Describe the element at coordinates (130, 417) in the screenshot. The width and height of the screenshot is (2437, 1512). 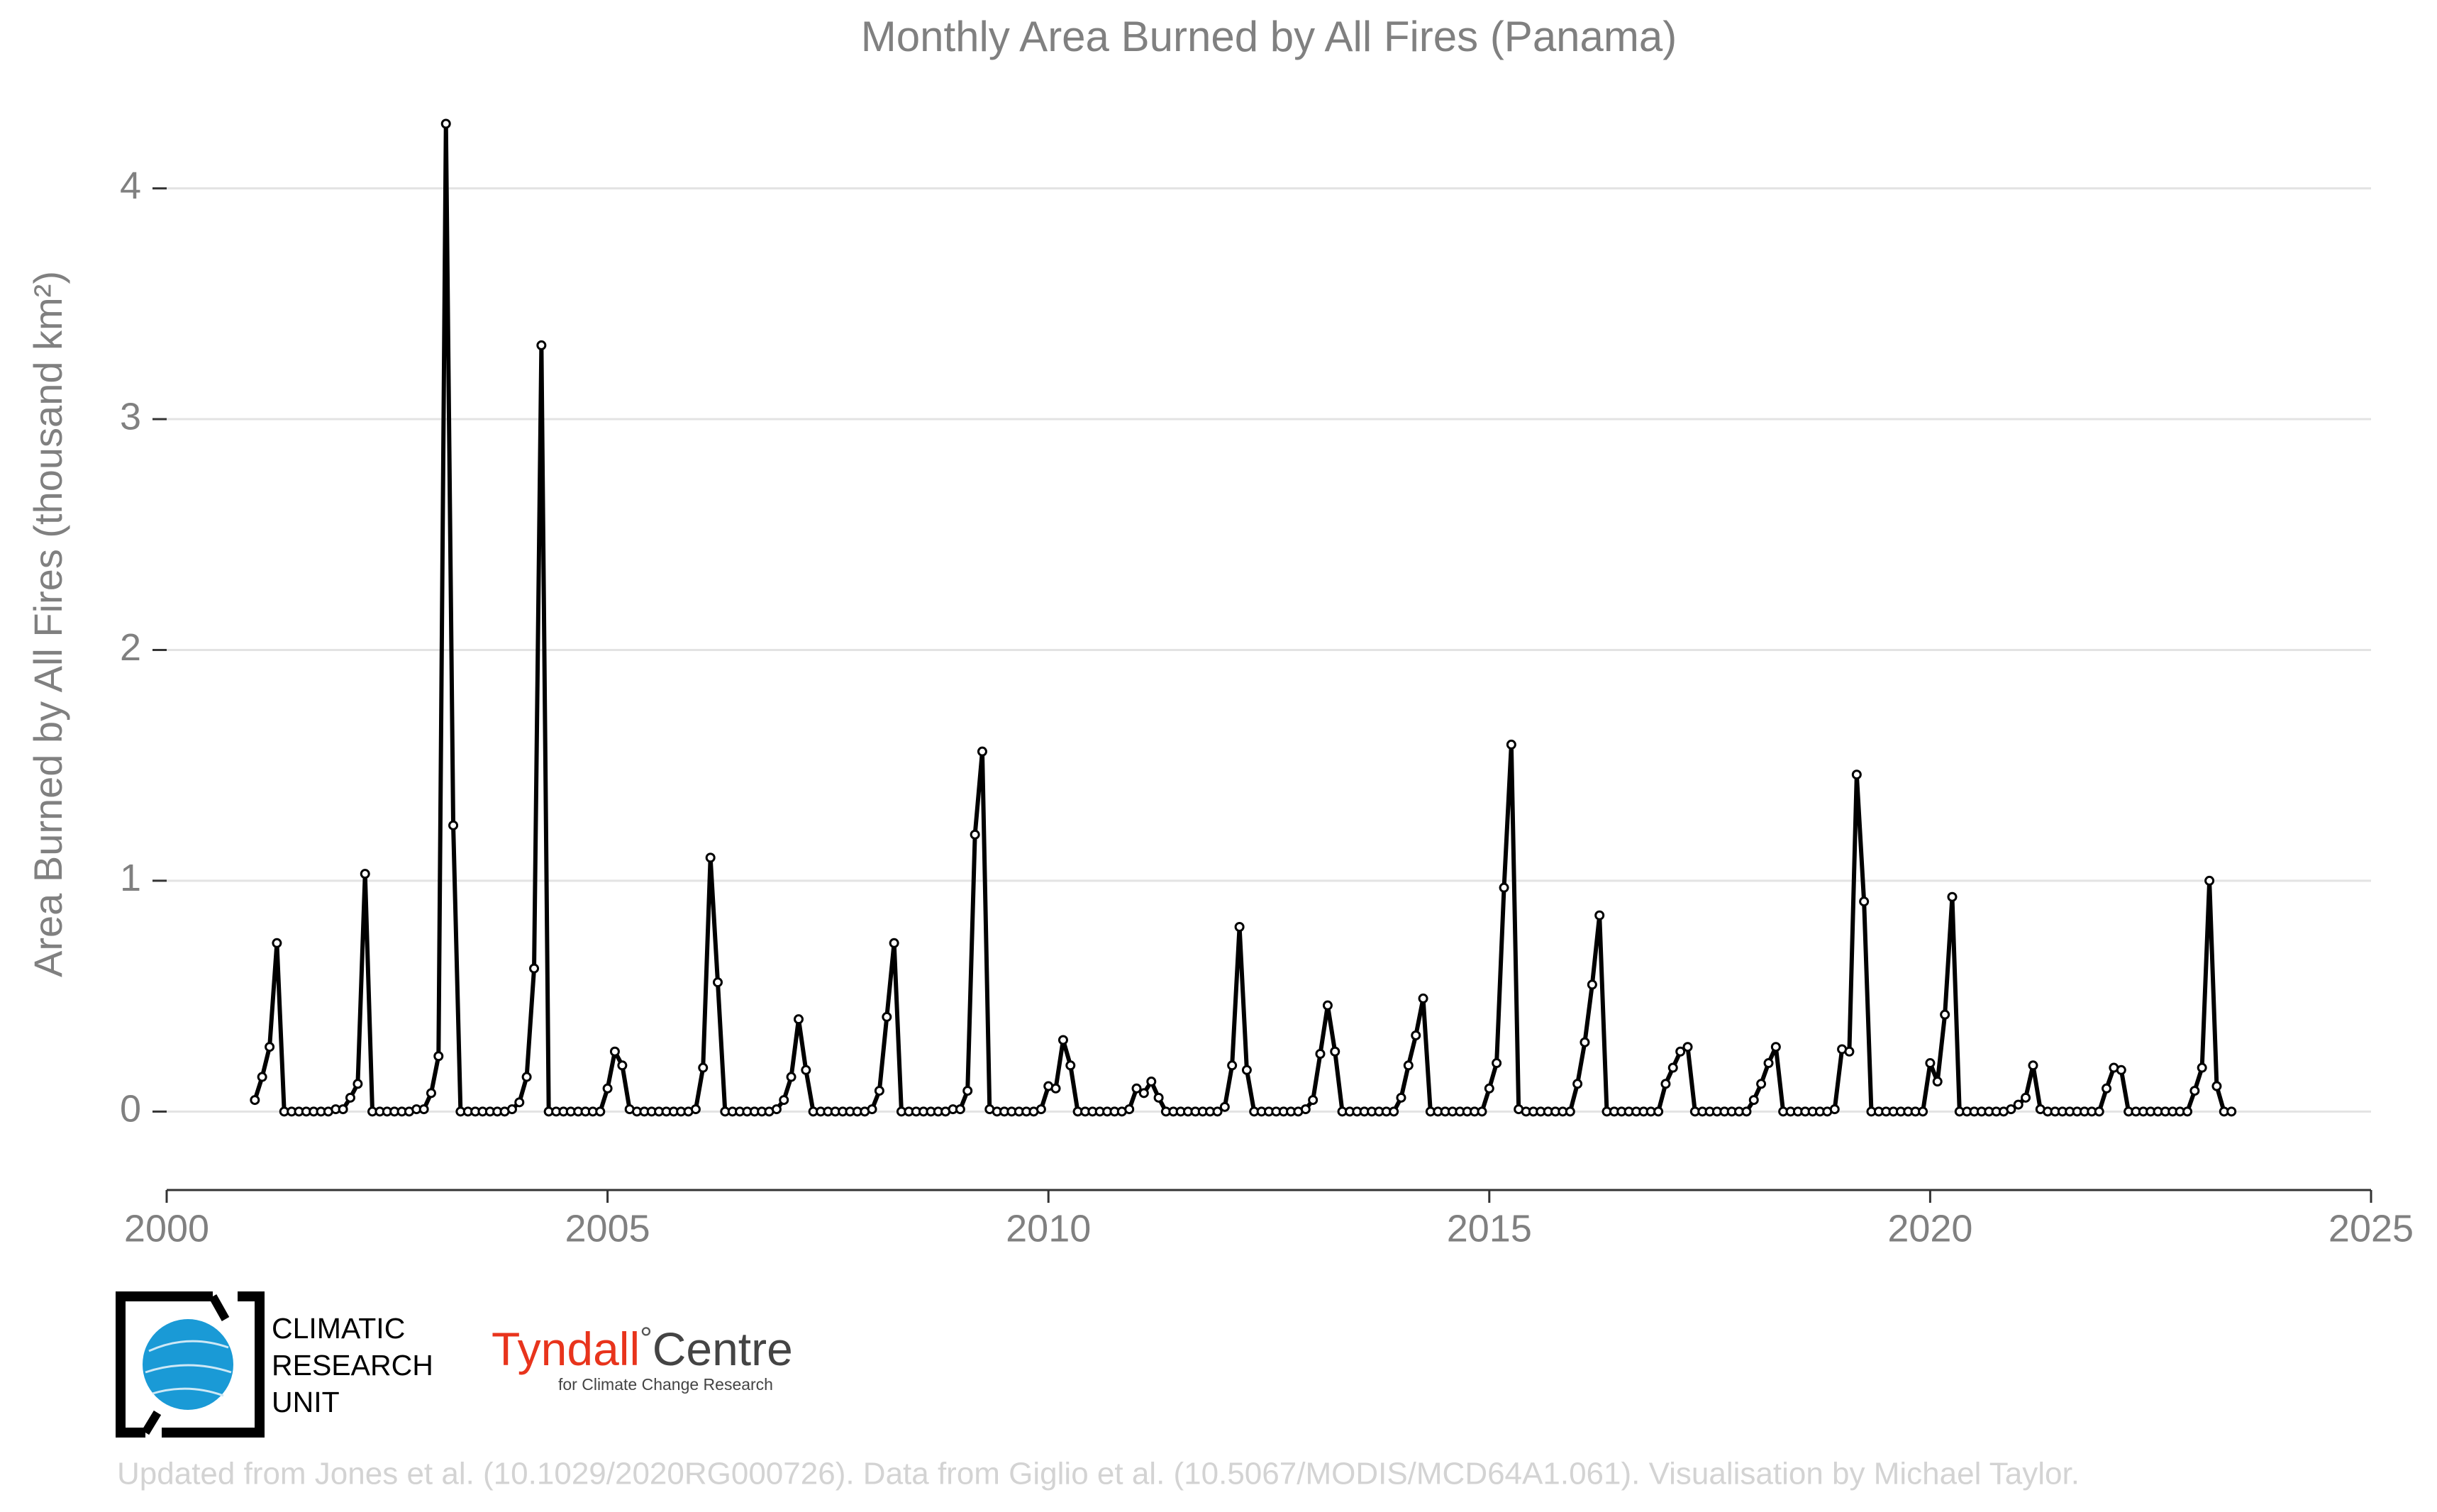
I see `y-tick-label: 3` at that location.